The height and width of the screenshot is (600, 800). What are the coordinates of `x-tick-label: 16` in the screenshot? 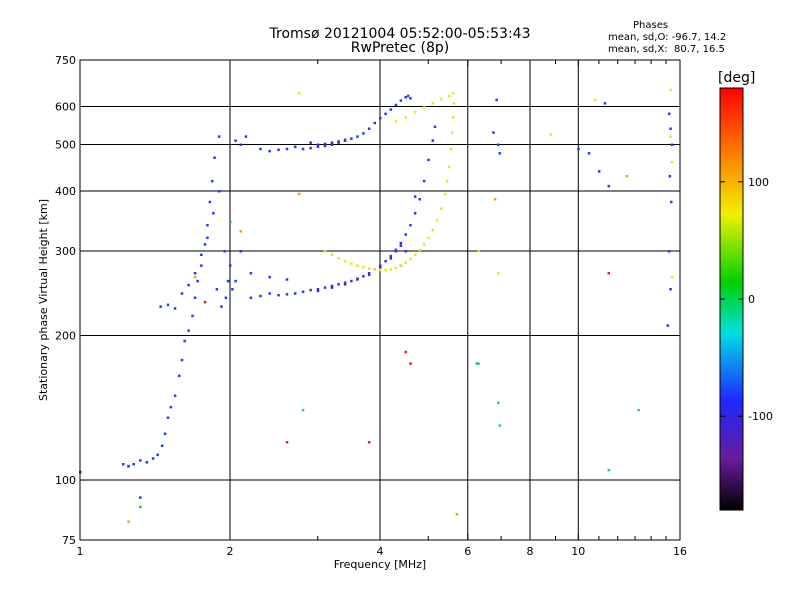 It's located at (680, 551).